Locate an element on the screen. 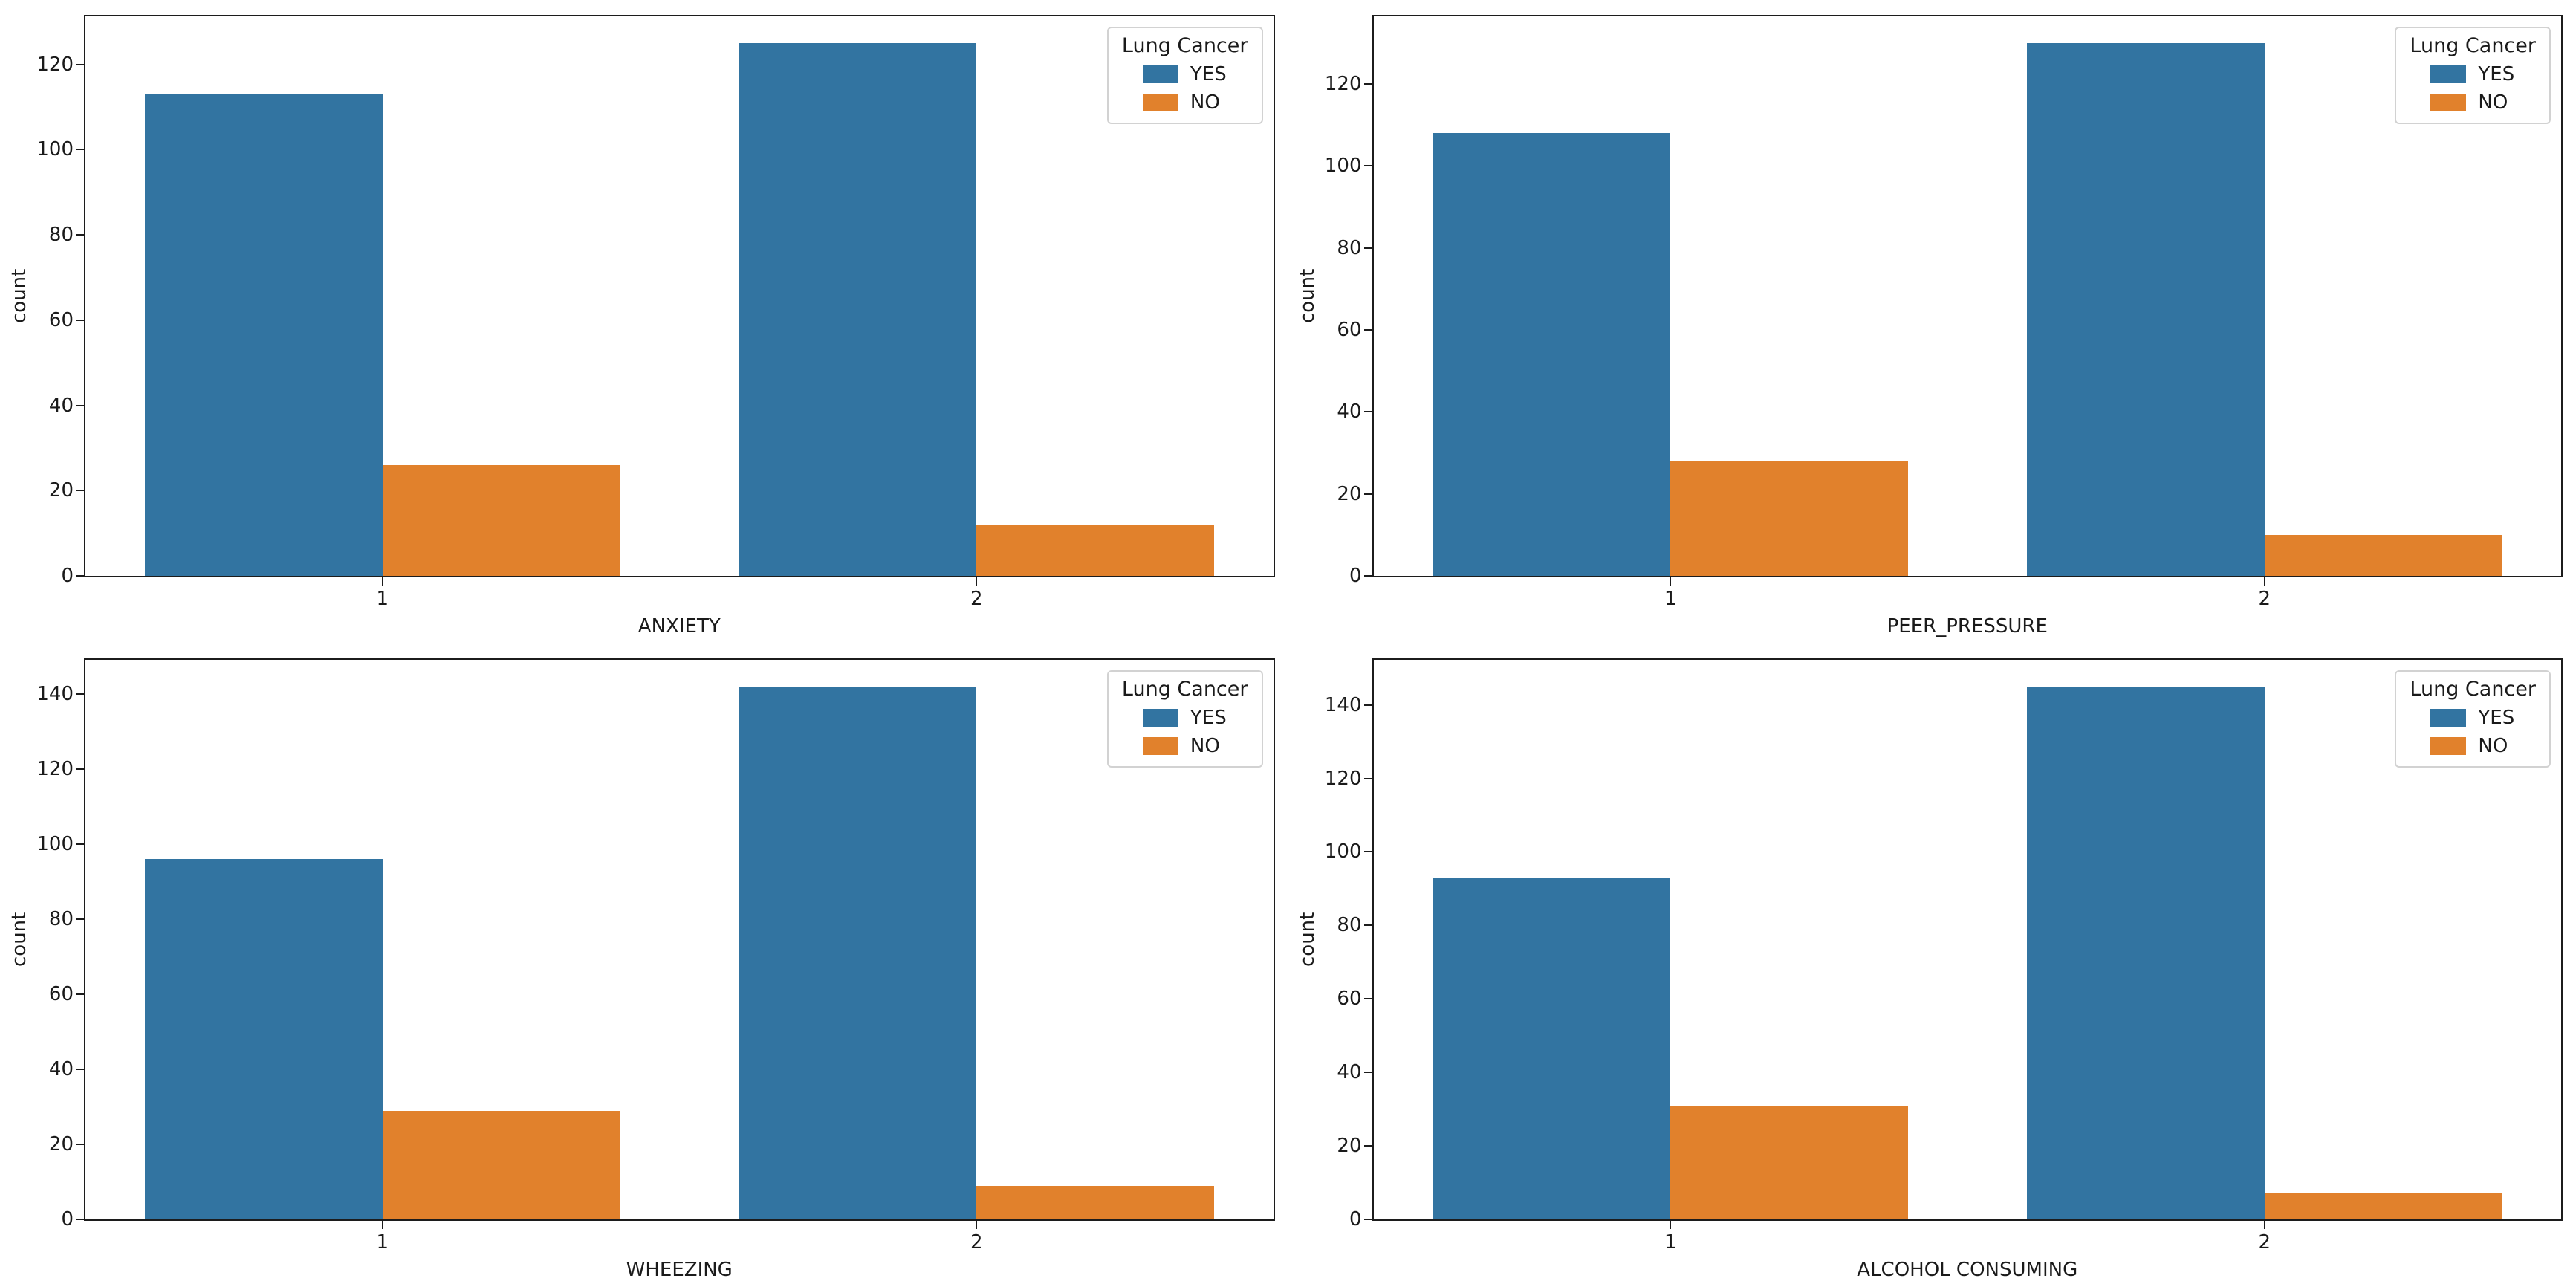 This screenshot has height=1287, width=2576. x-axis-label: PEER_PRESSURE is located at coordinates (1967, 626).